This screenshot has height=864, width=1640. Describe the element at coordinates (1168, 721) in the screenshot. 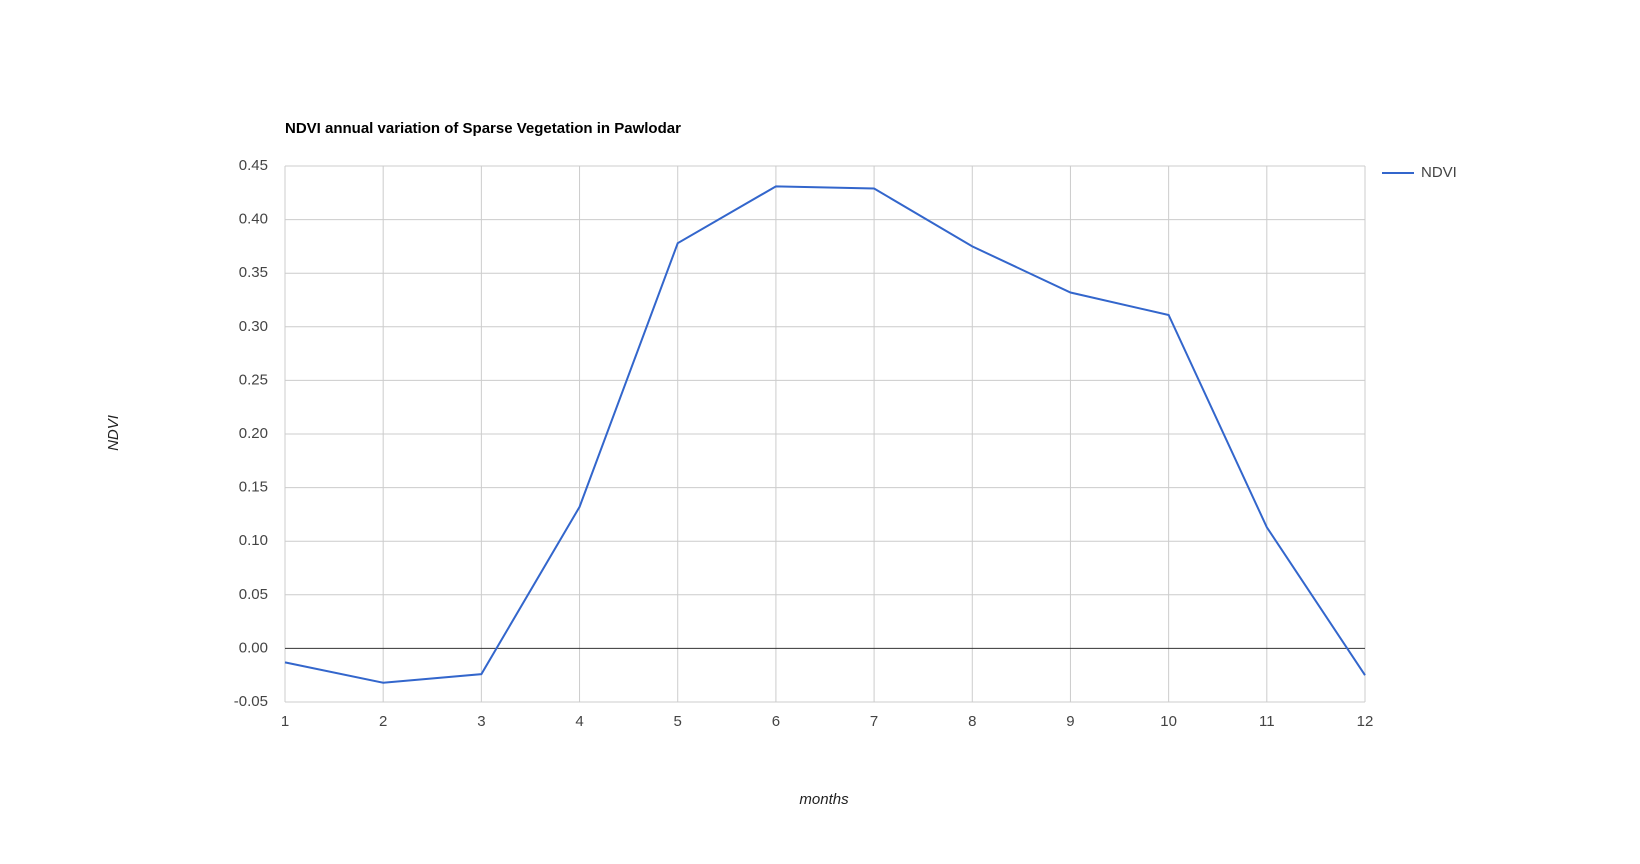

I see `x-tick-label: 10` at that location.